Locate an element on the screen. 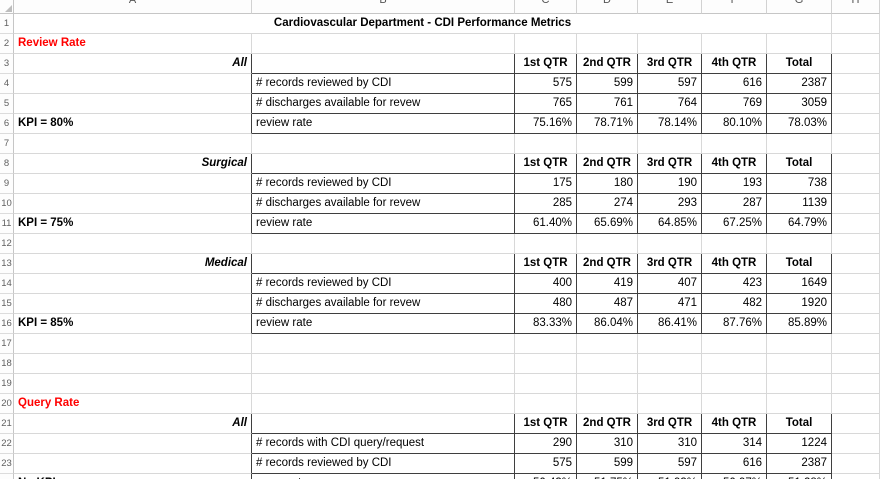 The height and width of the screenshot is (479, 880). cell-E9: 190 is located at coordinates (670, 184).